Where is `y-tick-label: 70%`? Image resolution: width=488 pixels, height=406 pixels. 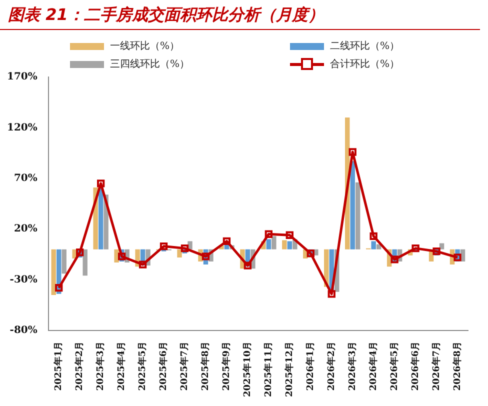 y-tick-label: 70% is located at coordinates (26, 178).